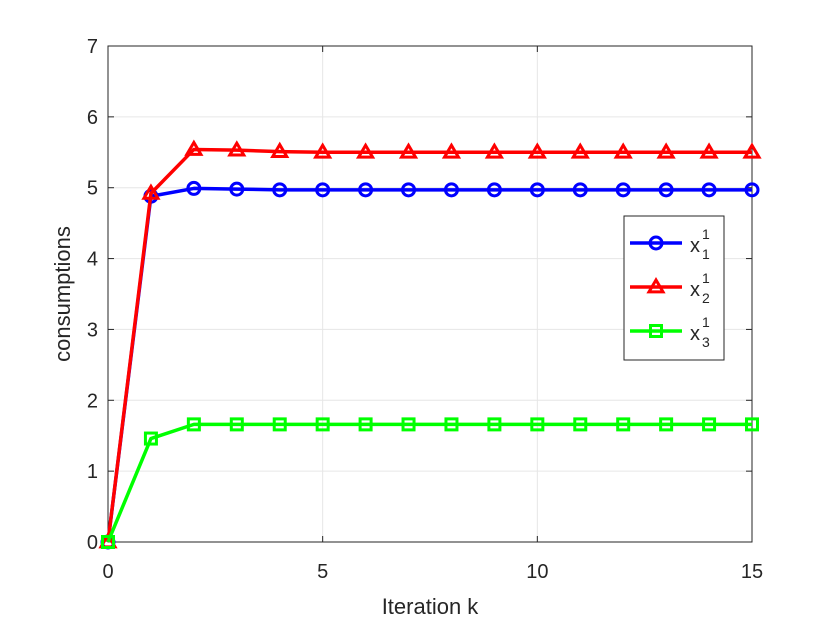 This screenshot has height=623, width=830. Describe the element at coordinates (431, 606) in the screenshot. I see `x-axis-label: Iteration k` at that location.